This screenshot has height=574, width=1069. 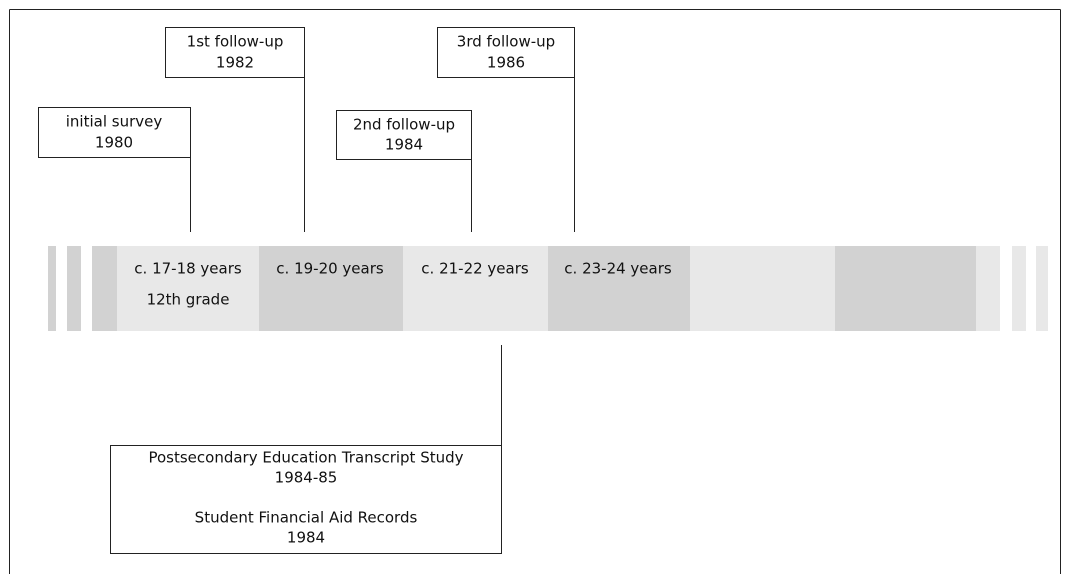 What do you see at coordinates (475, 269) in the screenshot?
I see `period-label: c. 21-22 years` at bounding box center [475, 269].